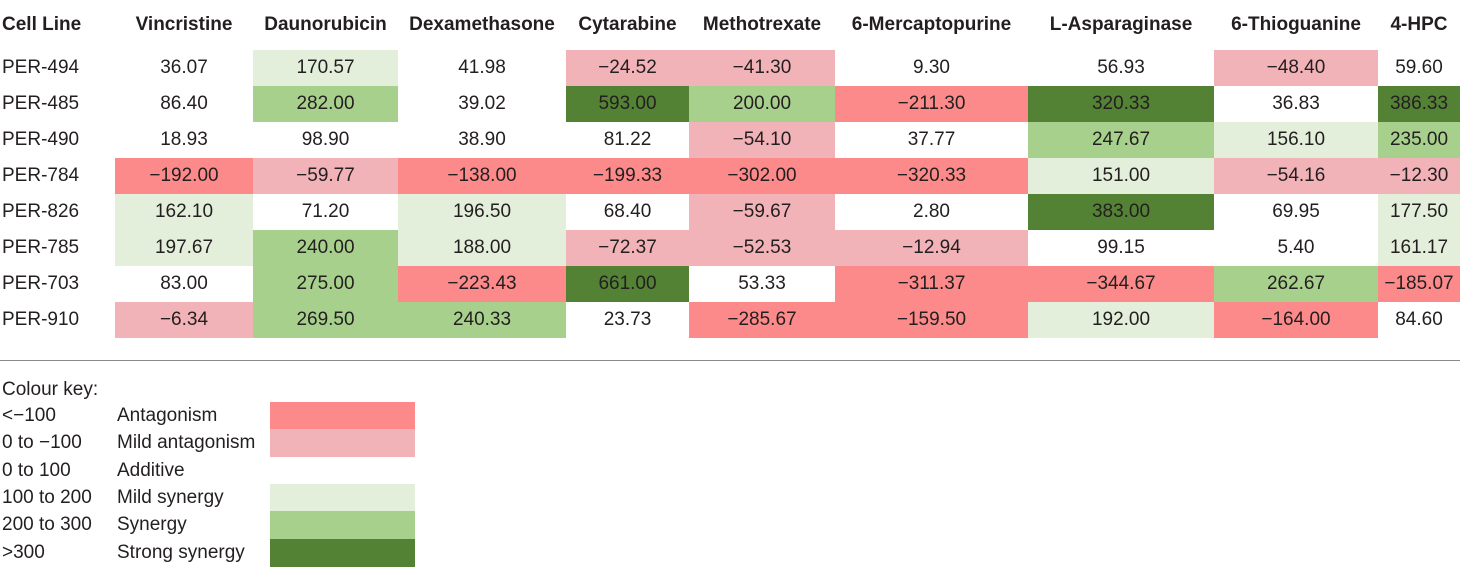 This screenshot has width=1460, height=567. What do you see at coordinates (1121, 67) in the screenshot?
I see `table-cell: 56.93` at bounding box center [1121, 67].